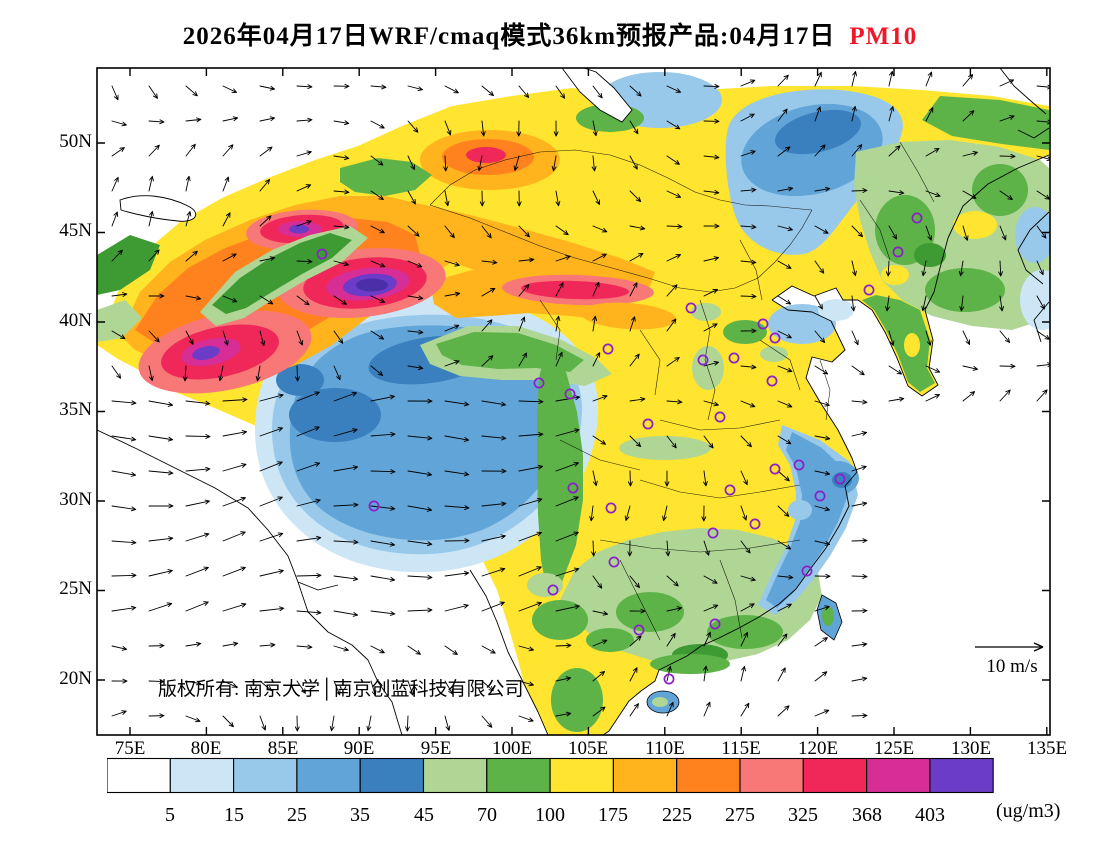 Image resolution: width=1100 pixels, height=850 pixels. I want to click on myanmar-coastline, so click(509, 652).